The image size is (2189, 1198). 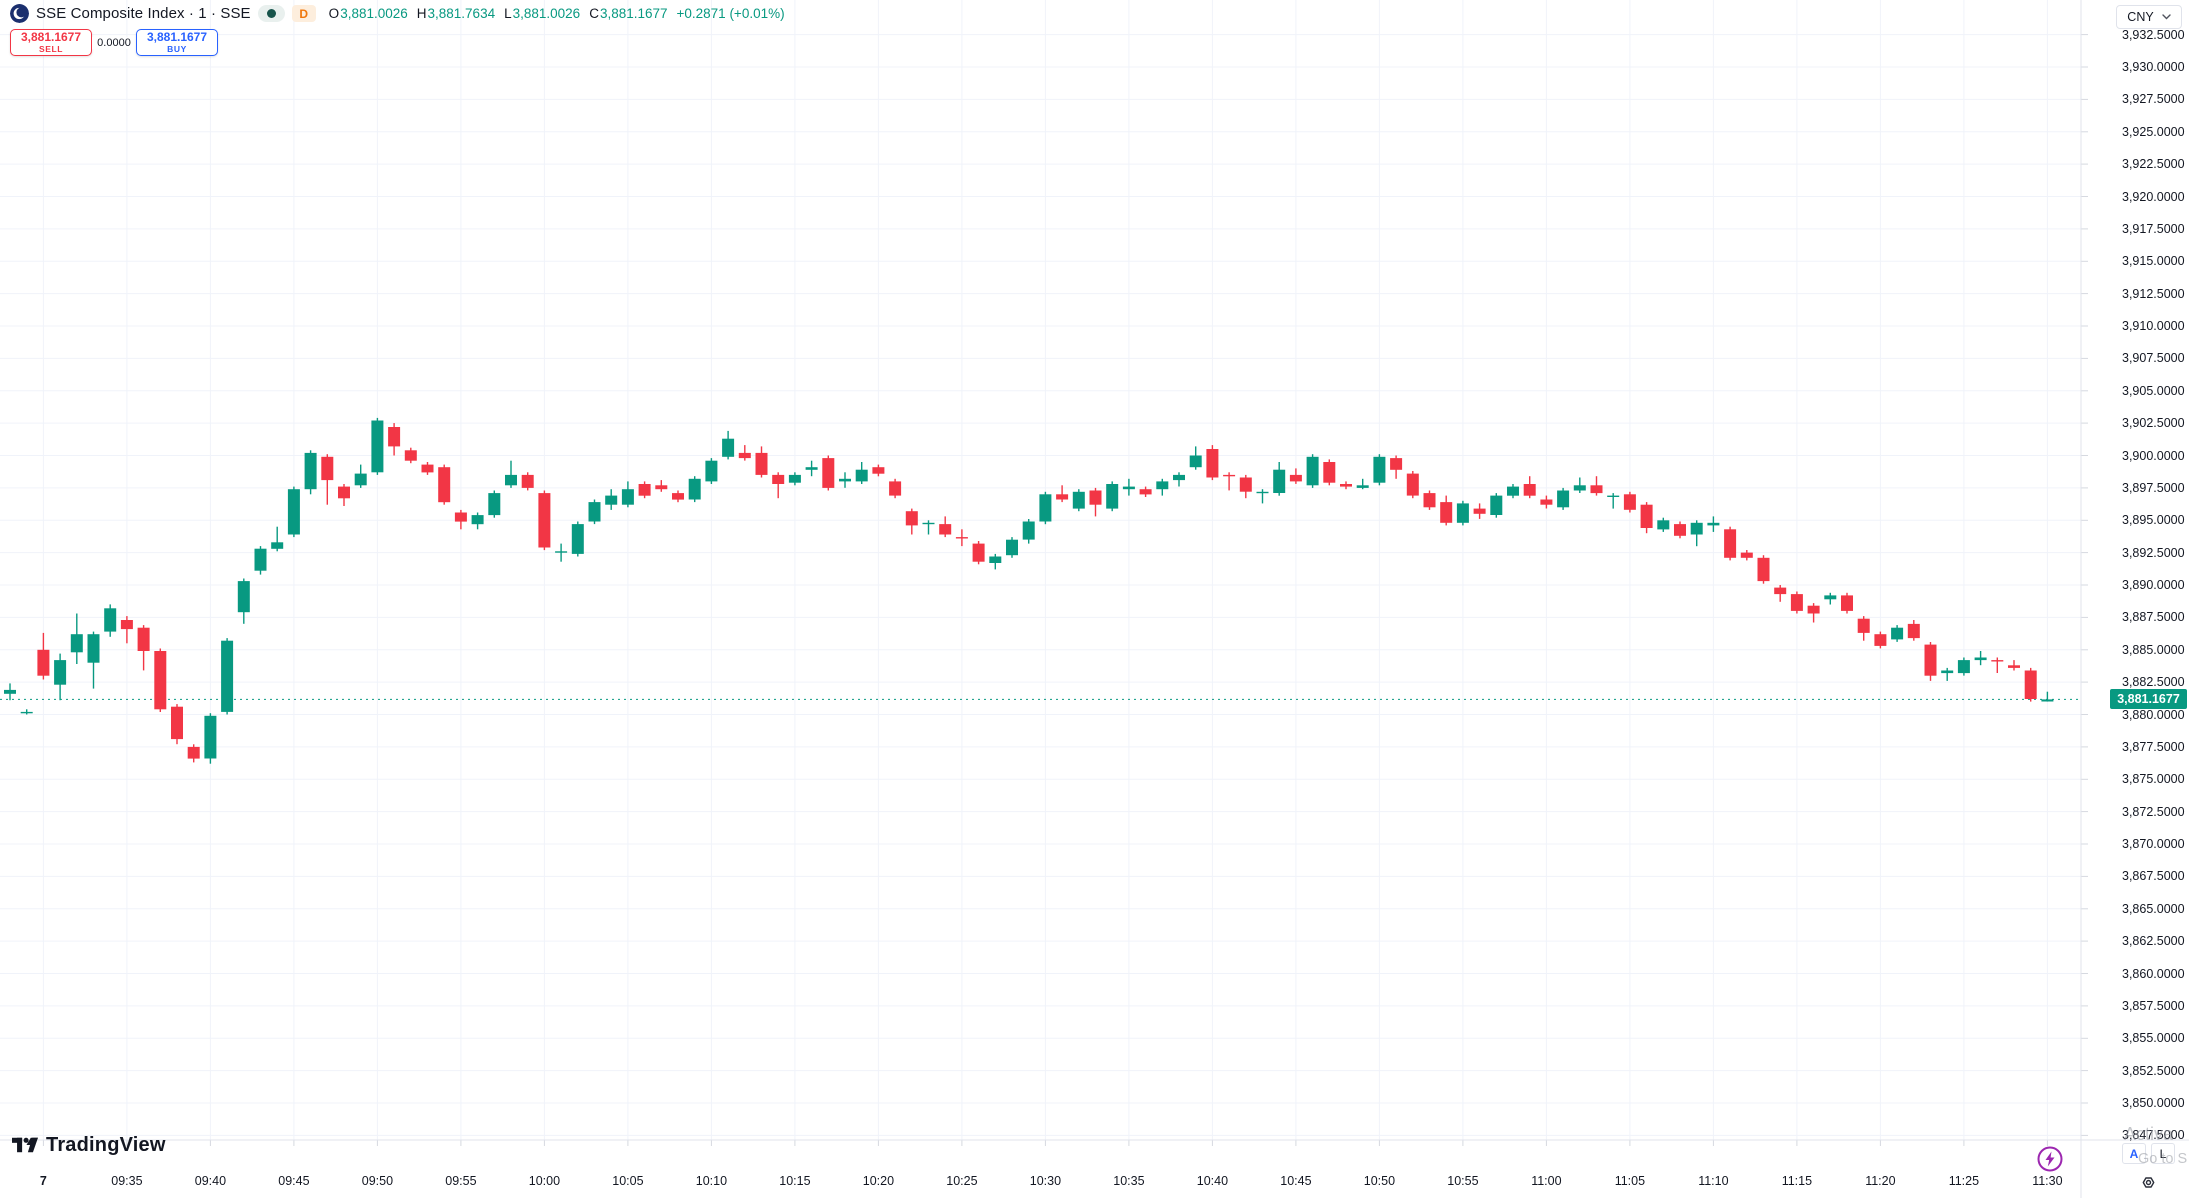 I want to click on market-status-dot-icon, so click(x=271, y=13).